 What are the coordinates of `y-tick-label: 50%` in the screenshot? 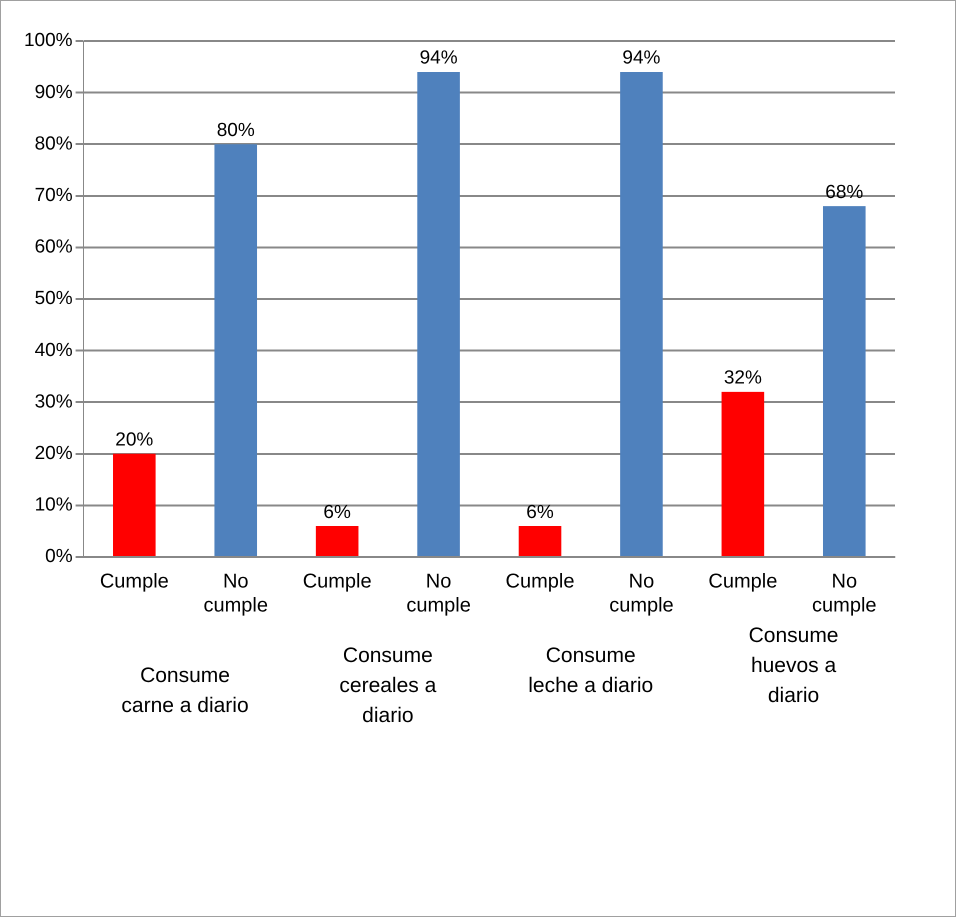 It's located at (53, 299).